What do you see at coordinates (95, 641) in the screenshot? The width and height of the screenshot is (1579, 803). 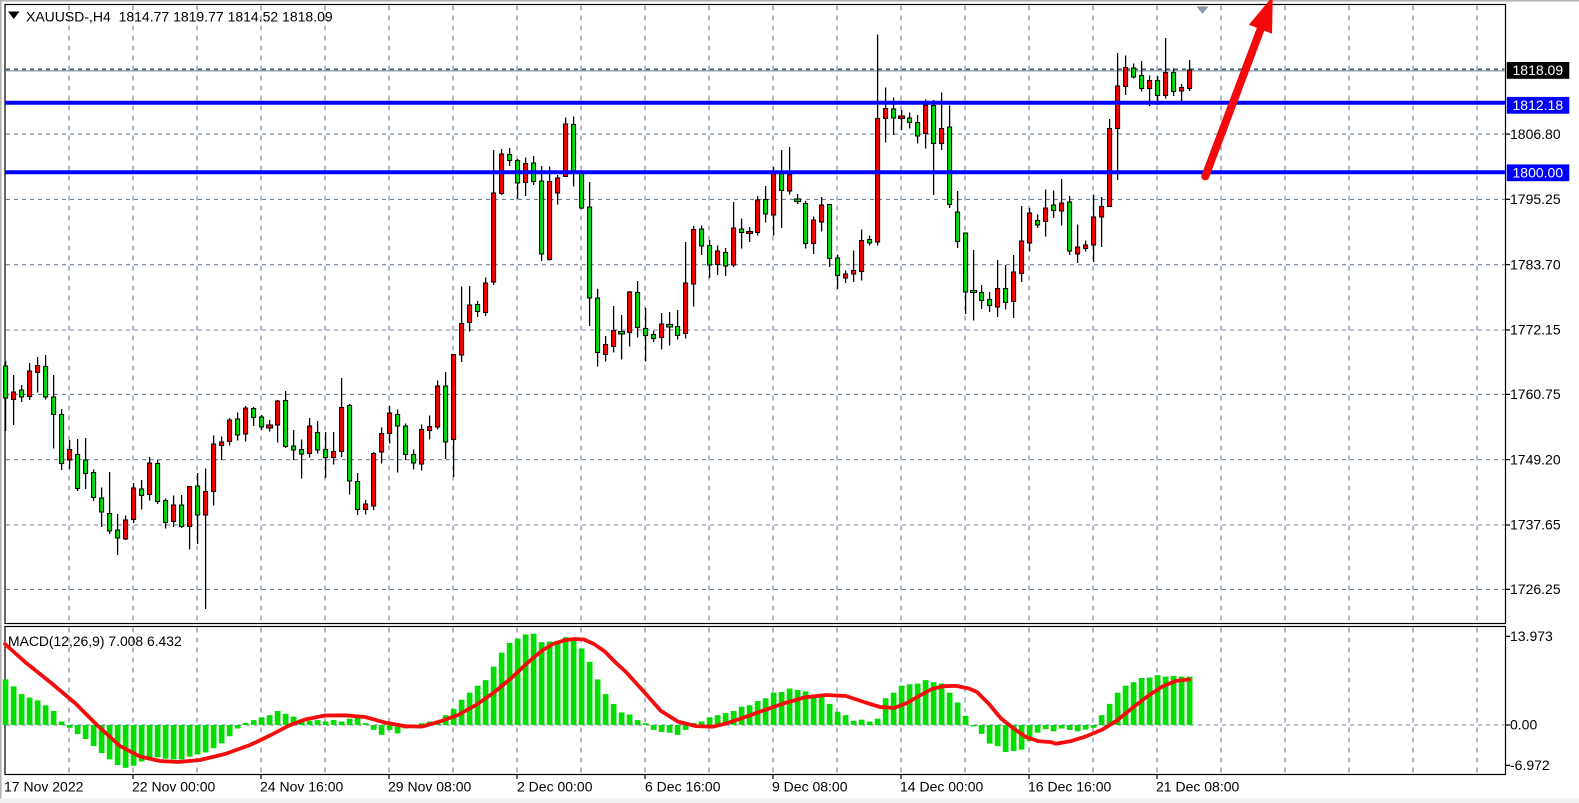 I see `svg-text: MACD(12,26,9) 7.008 6.432` at bounding box center [95, 641].